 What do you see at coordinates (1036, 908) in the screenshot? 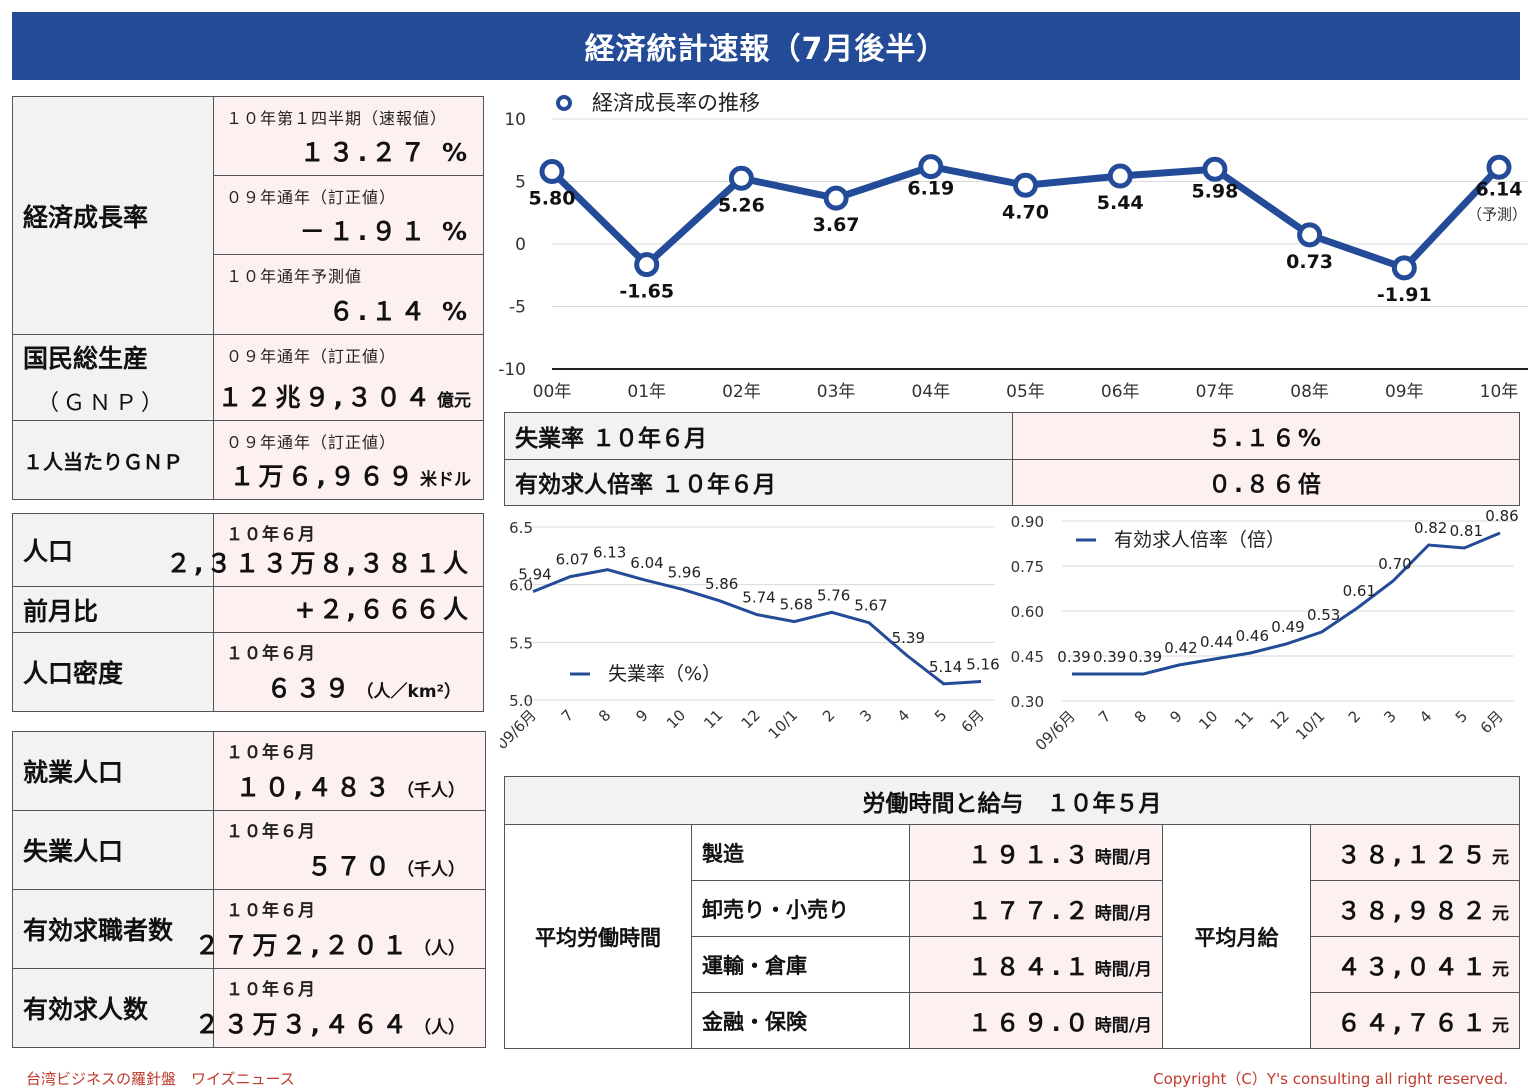
I see `hours-value: １７７.２ 時間/月` at bounding box center [1036, 908].